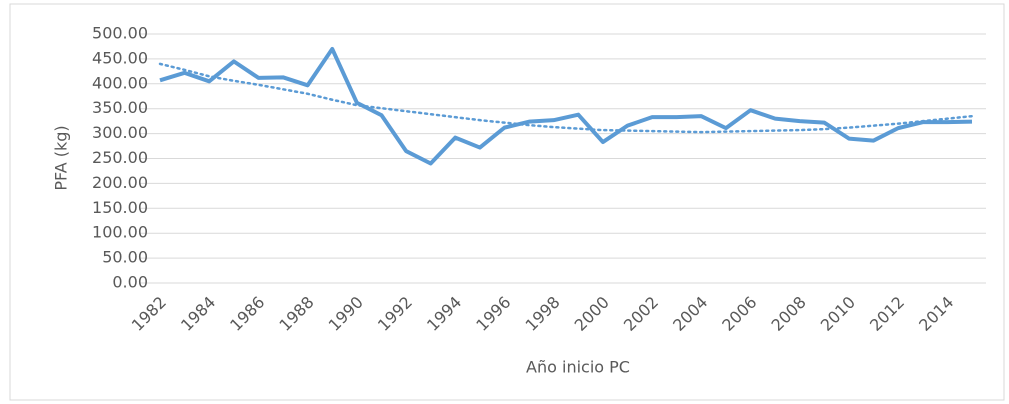 Image resolution: width=1009 pixels, height=404 pixels. I want to click on y-tick-label: 0.00, so click(130, 282).